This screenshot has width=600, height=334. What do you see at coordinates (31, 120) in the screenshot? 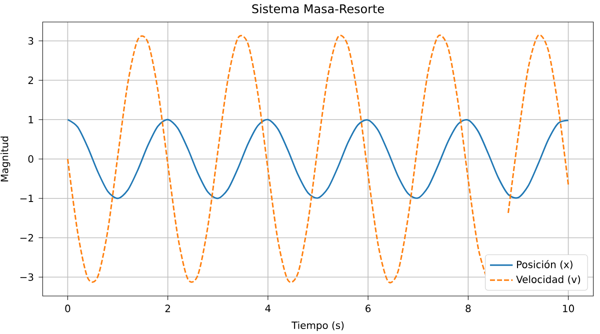
I see `y-tick-label: 1` at bounding box center [31, 120].